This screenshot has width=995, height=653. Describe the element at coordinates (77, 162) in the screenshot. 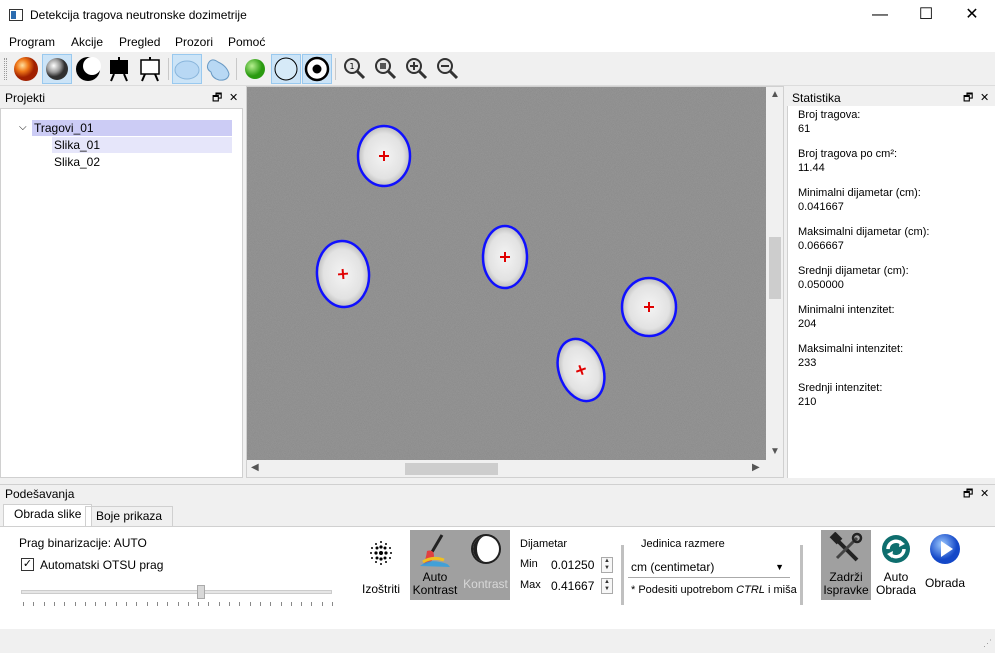

I see `tree-item-slika-02: Slika_02` at that location.